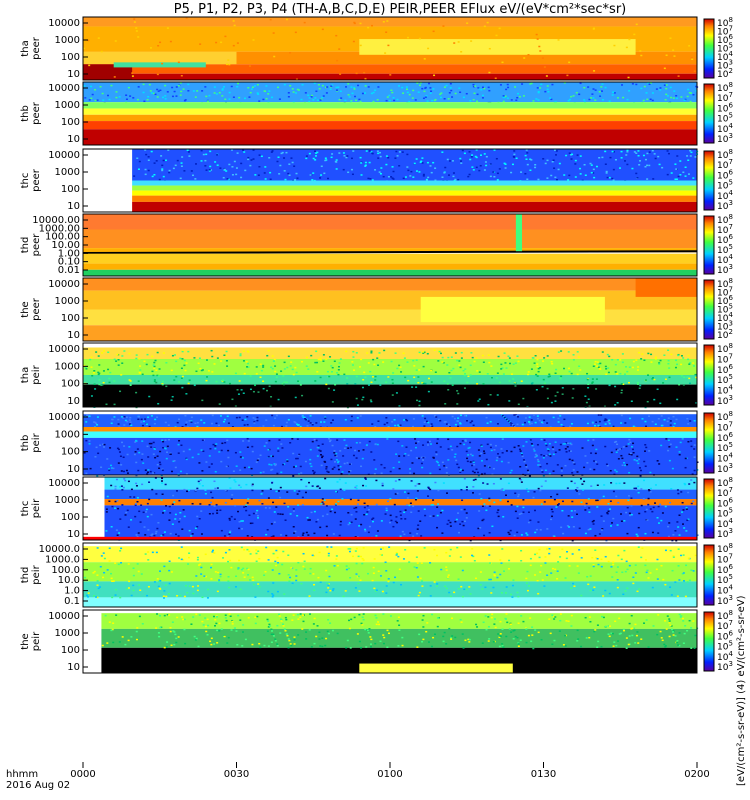  Describe the element at coordinates (36, 113) in the screenshot. I see `panel-1-ylabel2: peer` at that location.